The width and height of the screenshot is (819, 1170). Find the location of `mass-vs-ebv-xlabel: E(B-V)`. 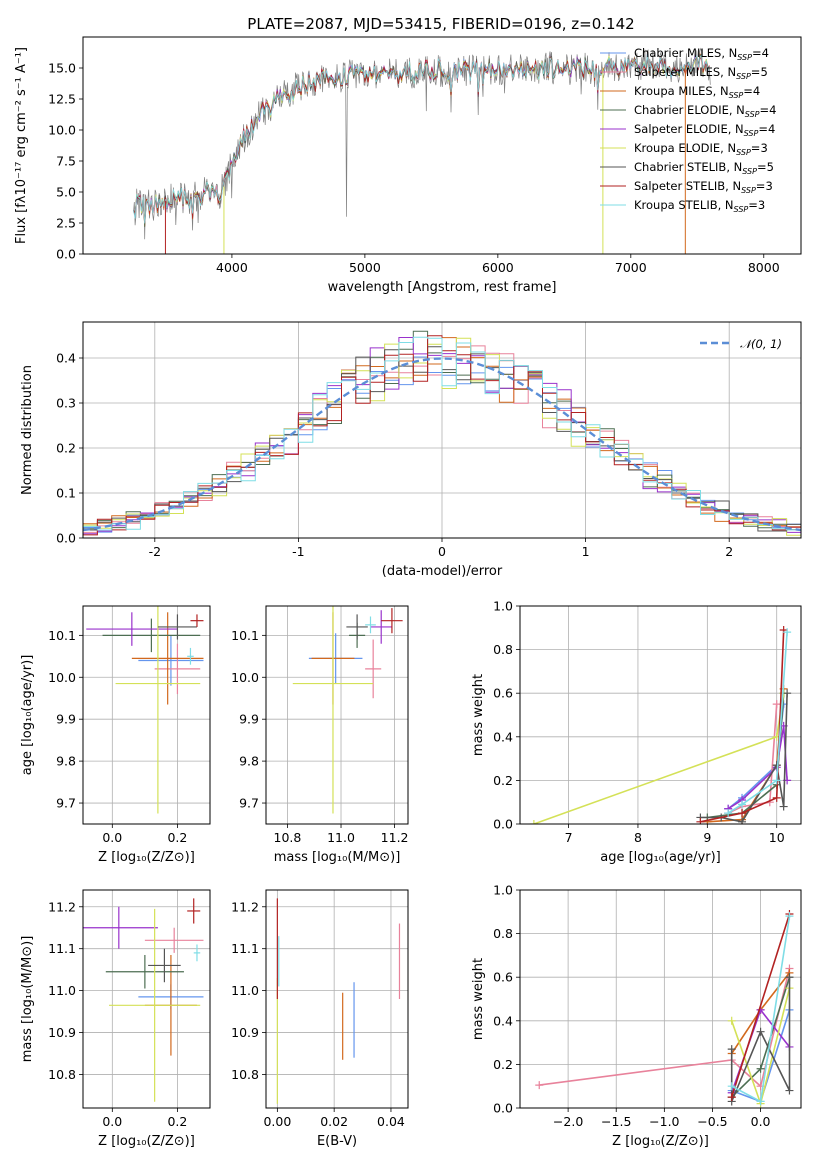

mass-vs-ebv-xlabel: E(B-V) is located at coordinates (337, 1141).